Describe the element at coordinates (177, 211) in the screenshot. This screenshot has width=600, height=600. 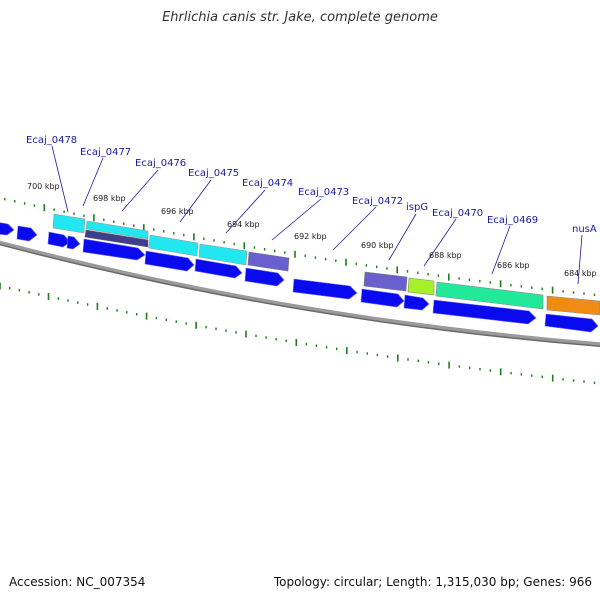
I see `kbp-label: 696 kbp` at that location.